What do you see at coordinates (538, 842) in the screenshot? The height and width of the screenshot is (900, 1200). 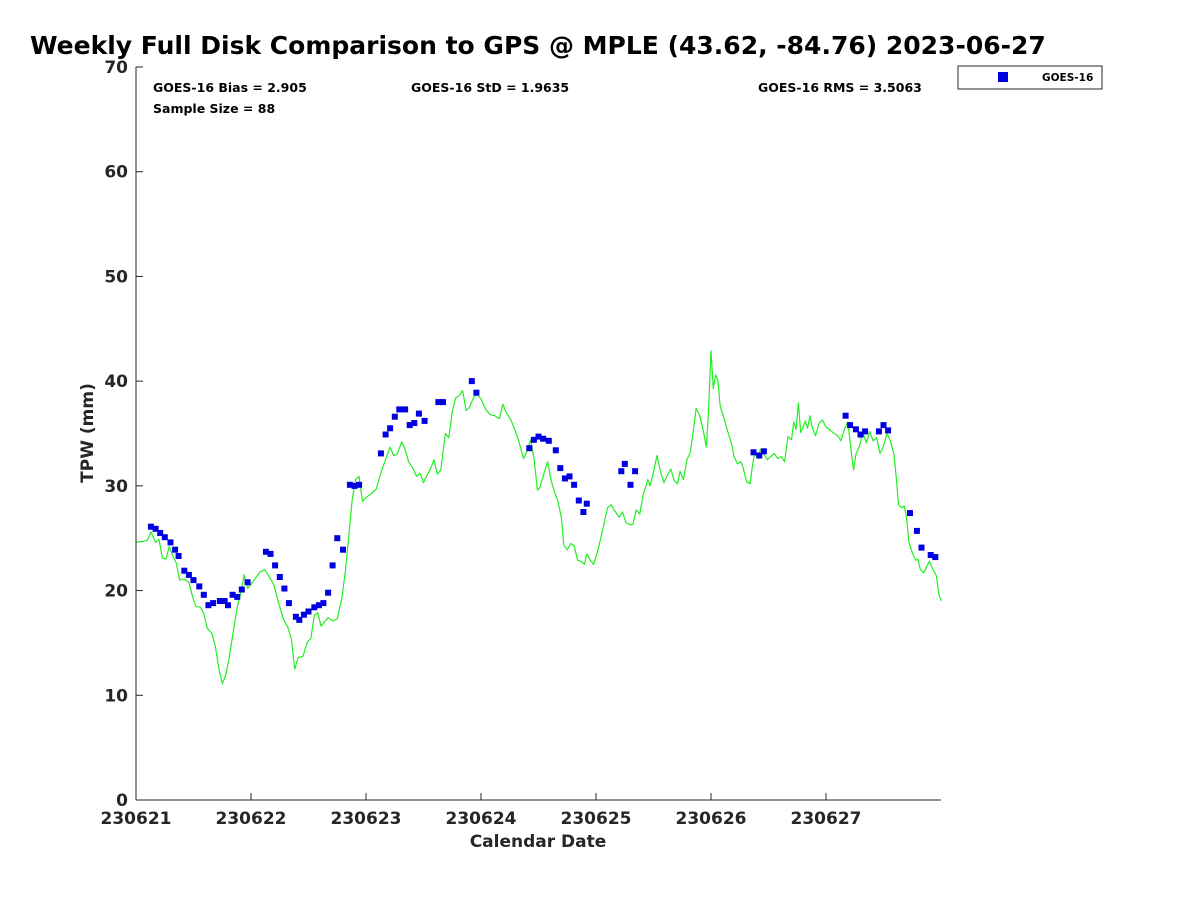 I see `x-axis-label: Calendar Date` at bounding box center [538, 842].